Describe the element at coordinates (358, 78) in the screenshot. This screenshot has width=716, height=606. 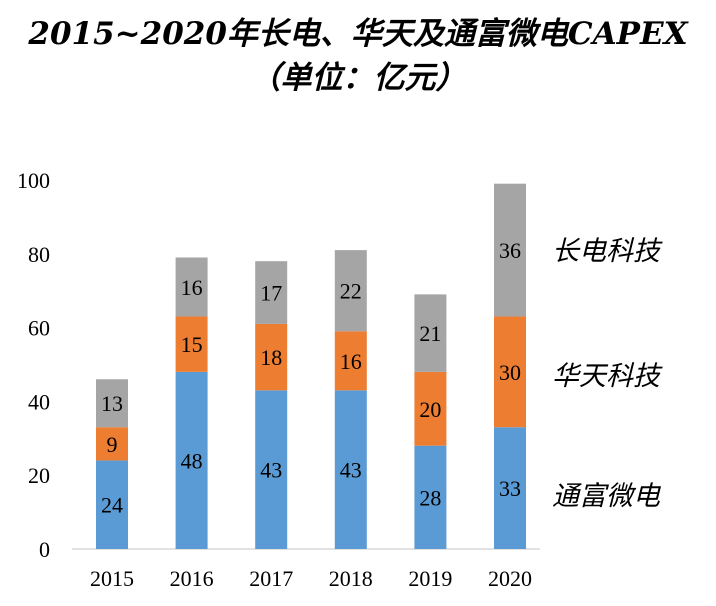
I see `chart-subtitle: （单位：亿元）` at that location.